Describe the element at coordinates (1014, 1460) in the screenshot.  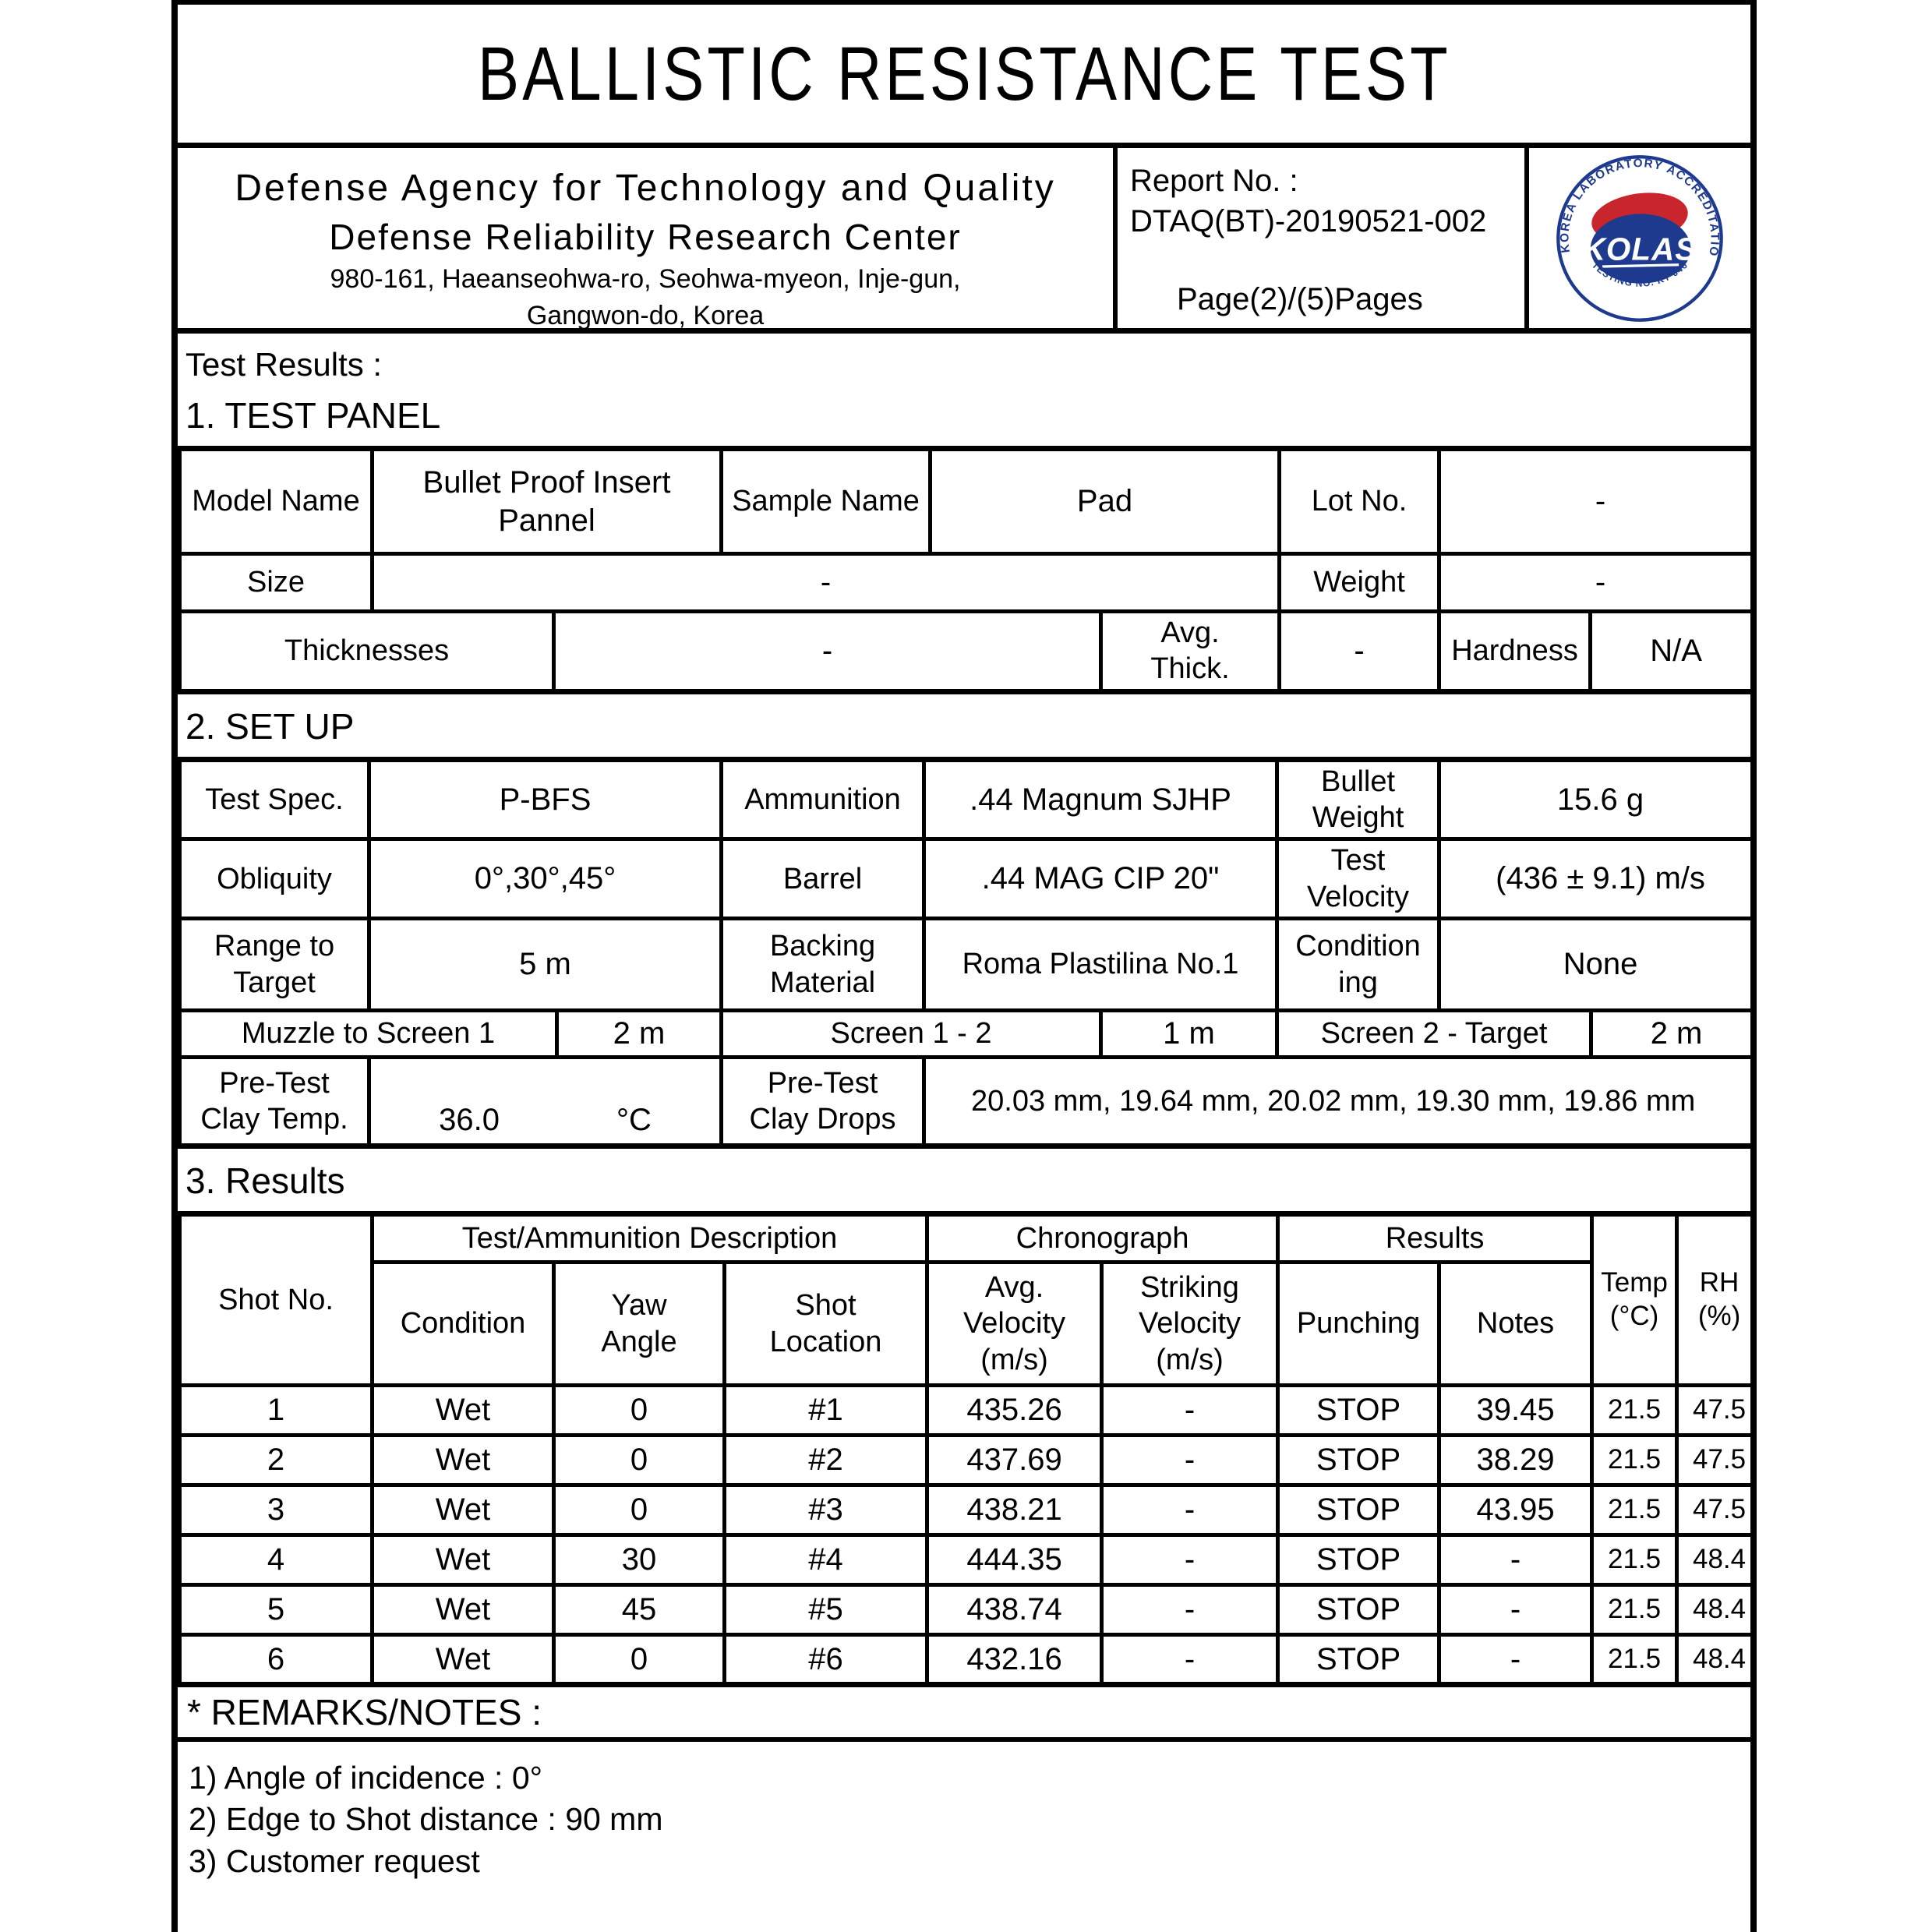
I see `cell-avg-velocity: 437.69` at that location.